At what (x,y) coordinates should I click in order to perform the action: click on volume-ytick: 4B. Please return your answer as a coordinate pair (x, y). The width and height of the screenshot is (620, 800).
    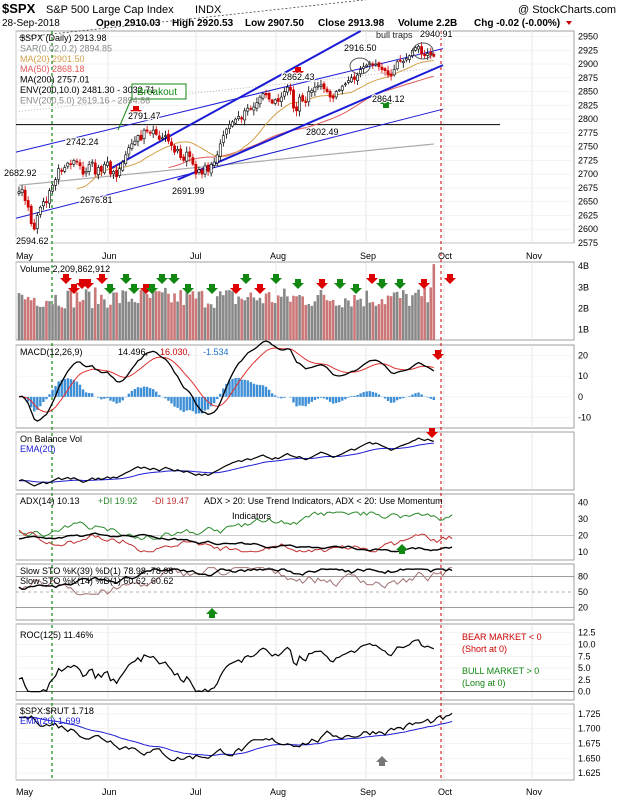
    Looking at the image, I should click on (583, 266).